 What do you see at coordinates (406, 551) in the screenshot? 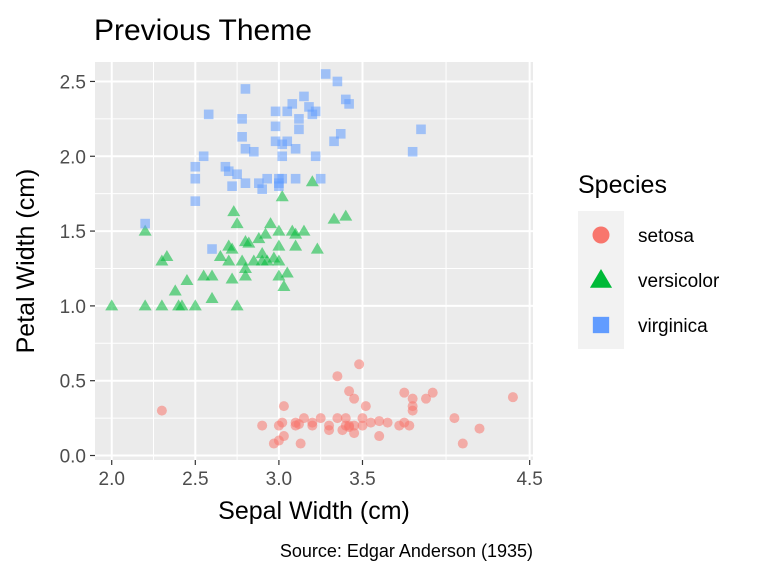
I see `caption: Source: Edgar Anderson (1935)` at bounding box center [406, 551].